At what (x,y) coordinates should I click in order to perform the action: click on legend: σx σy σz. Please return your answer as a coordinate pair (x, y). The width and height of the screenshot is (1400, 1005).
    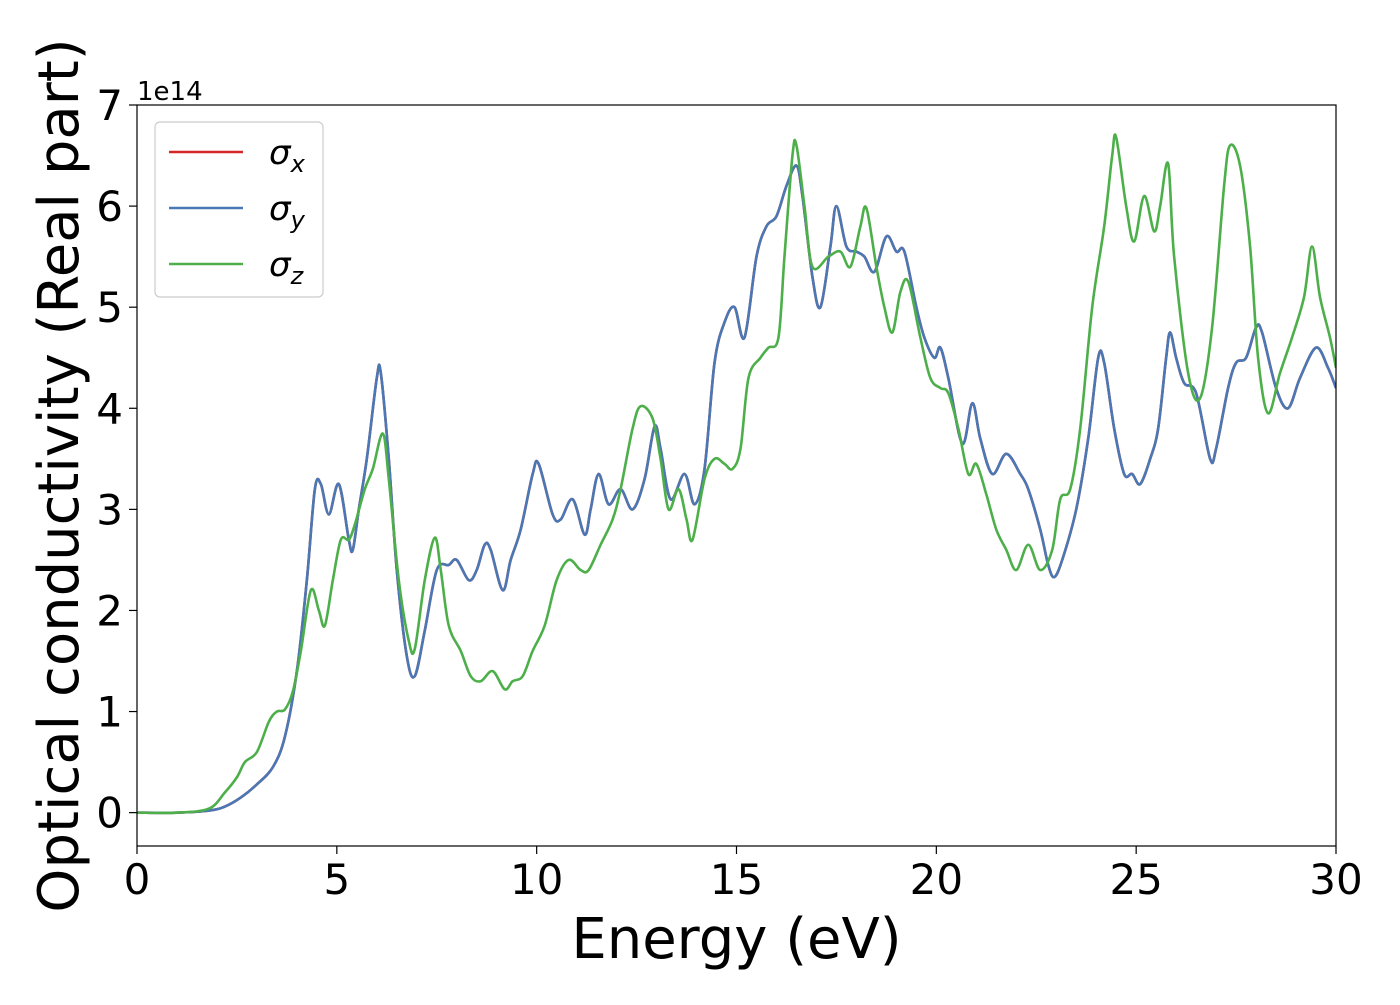
    Looking at the image, I should click on (239, 209).